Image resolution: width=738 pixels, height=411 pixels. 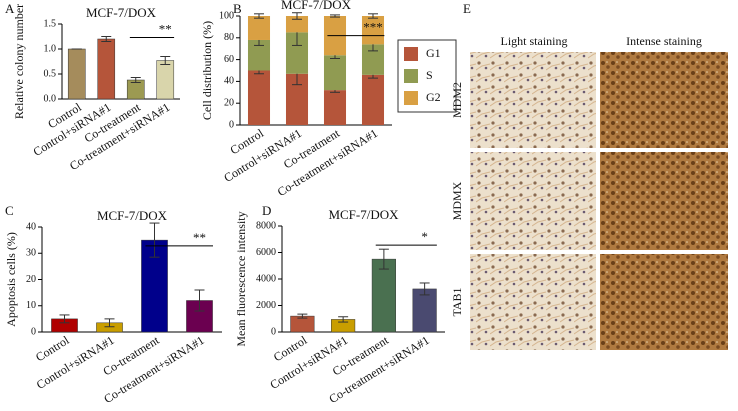 What do you see at coordinates (50, 48) in the screenshot?
I see `y-tick-label: 1.0` at bounding box center [50, 48].